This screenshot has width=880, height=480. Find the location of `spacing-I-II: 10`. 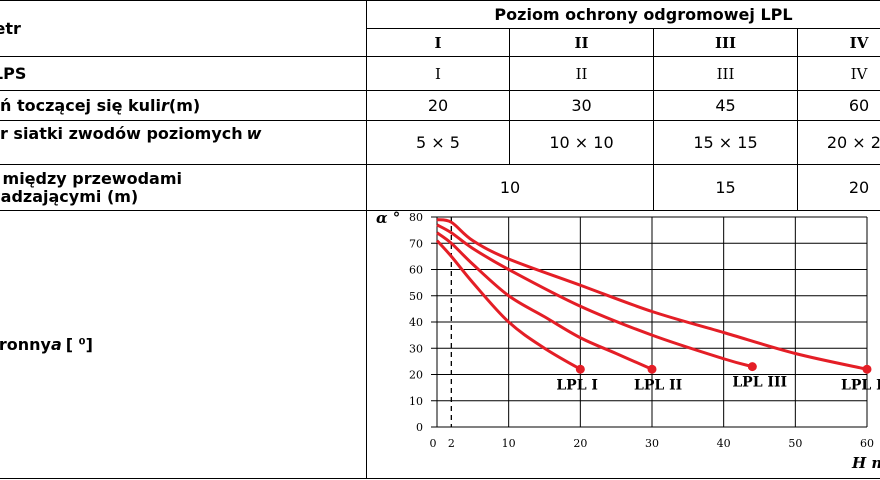

spacing-I-II: 10 is located at coordinates (509, 187).